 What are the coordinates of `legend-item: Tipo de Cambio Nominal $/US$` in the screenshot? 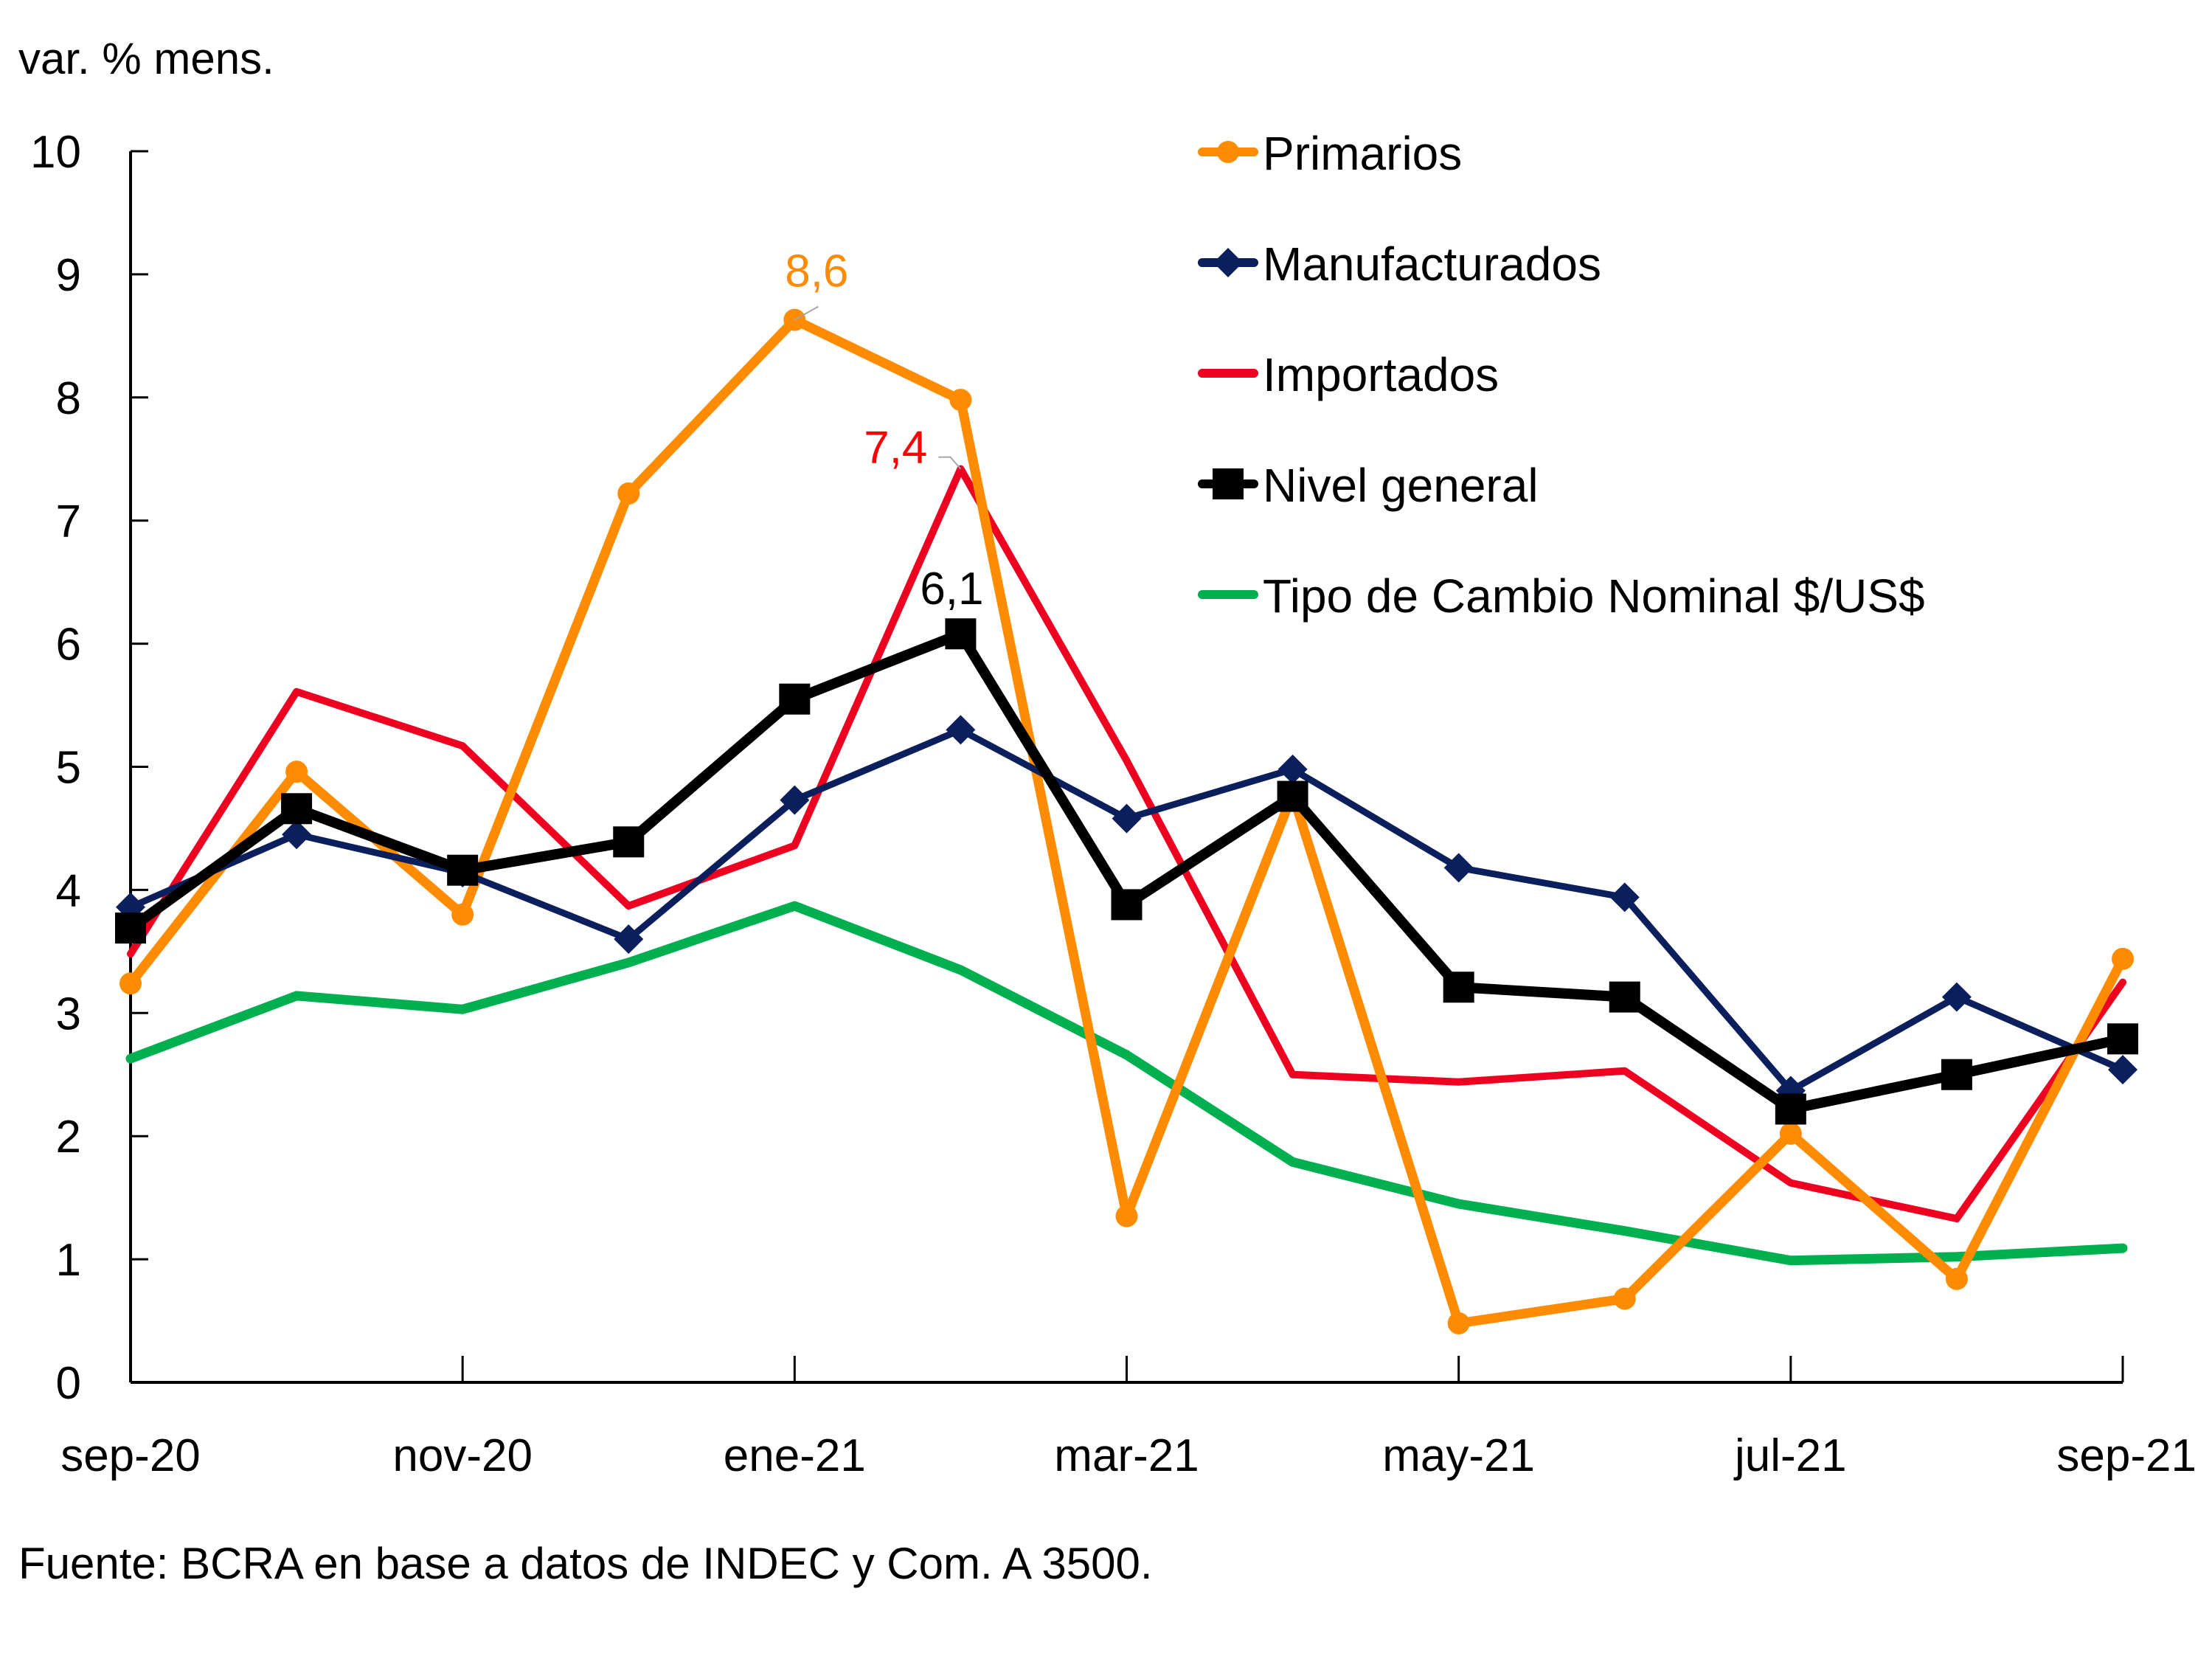 It's located at (1562, 596).